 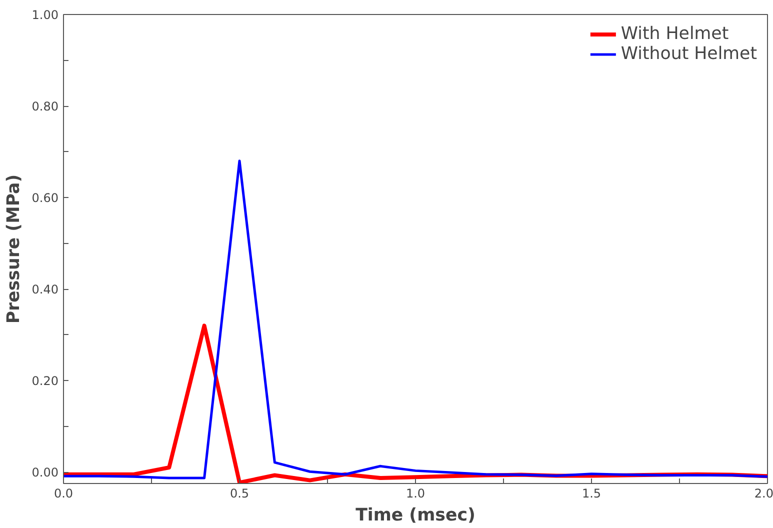 I want to click on y-tick-label: 0.60, so click(x=45, y=198).